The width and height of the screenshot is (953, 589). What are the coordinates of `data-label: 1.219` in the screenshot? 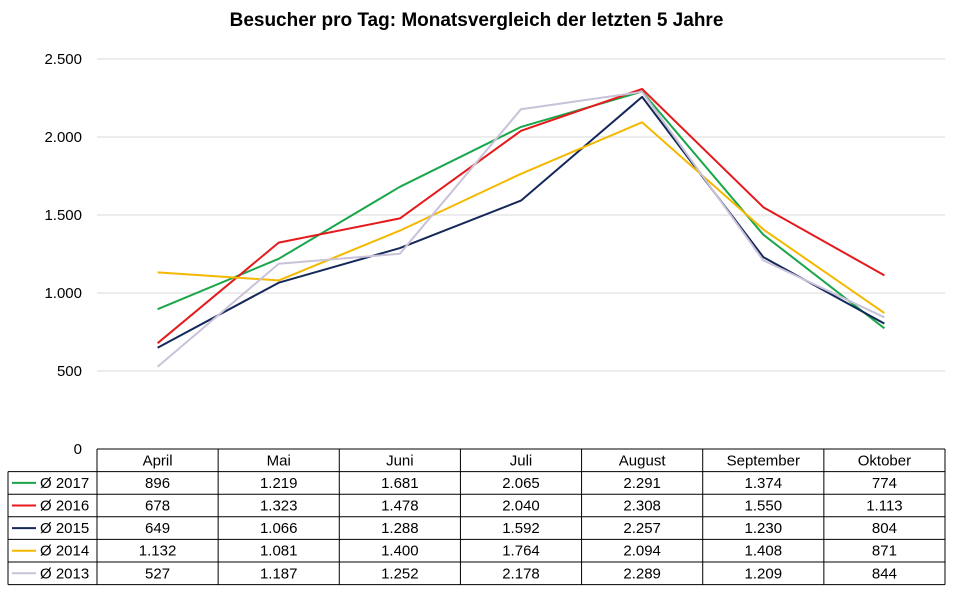 It's located at (279, 483).